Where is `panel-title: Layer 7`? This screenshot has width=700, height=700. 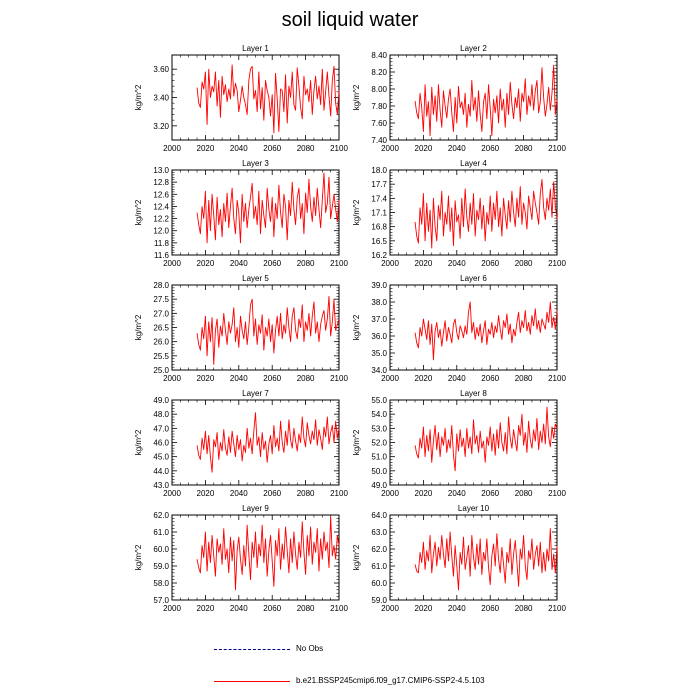
panel-title: Layer 7 is located at coordinates (255, 393).